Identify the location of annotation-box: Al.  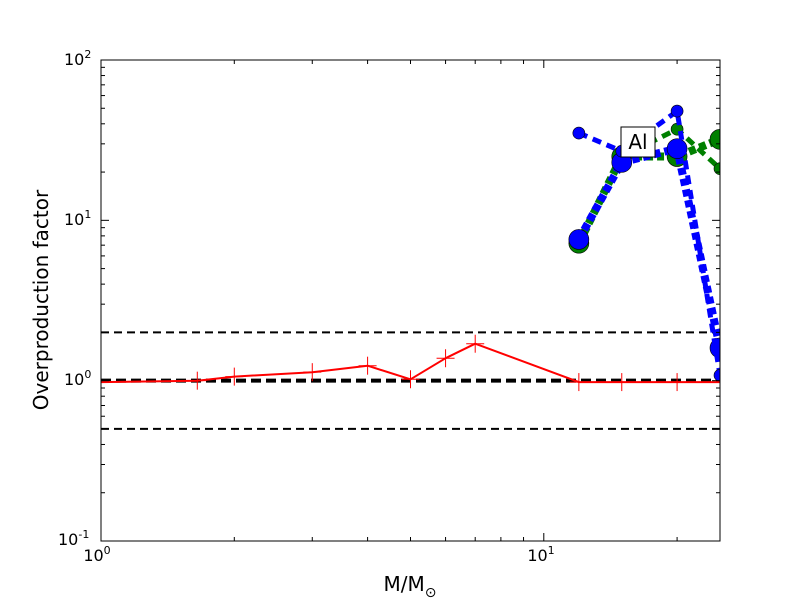
(638, 142).